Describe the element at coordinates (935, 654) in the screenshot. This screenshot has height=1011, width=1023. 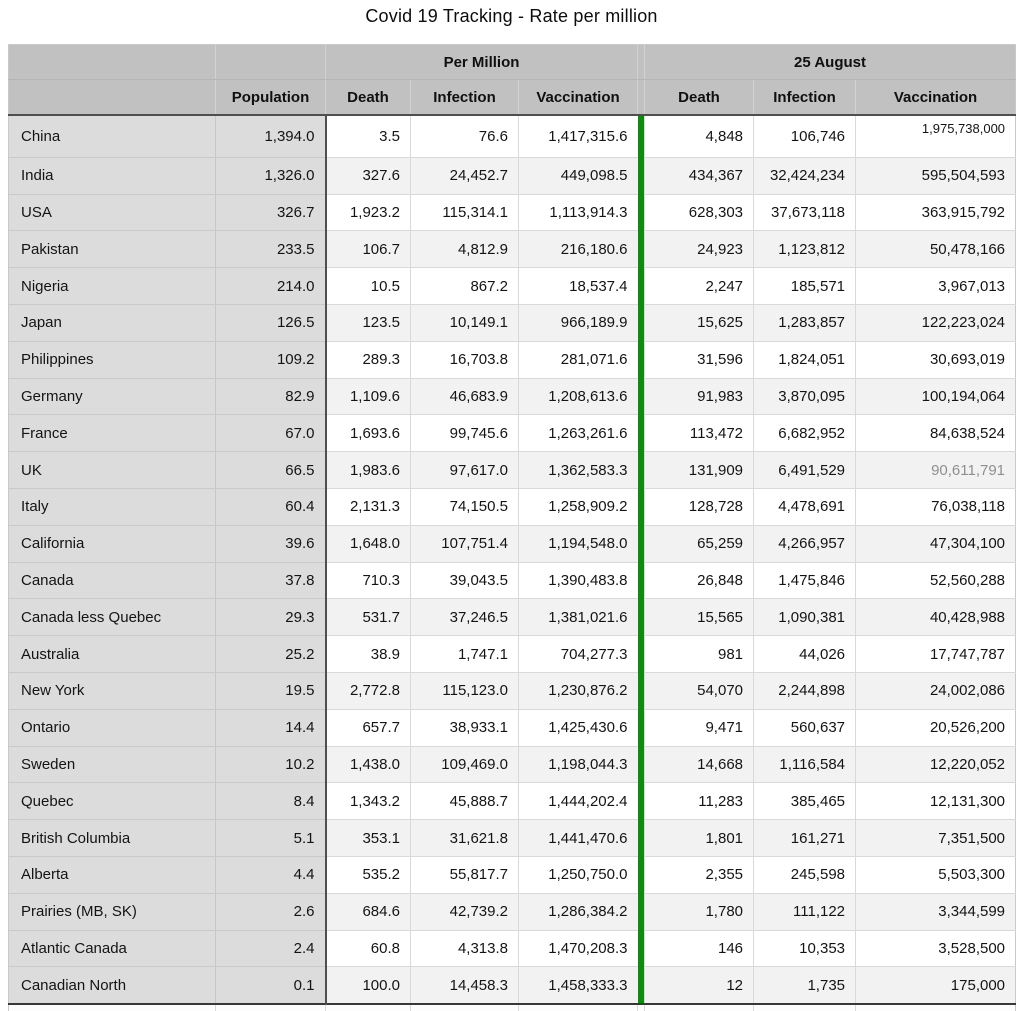
I see `cell-aug-vaccination: 17,747,787` at that location.